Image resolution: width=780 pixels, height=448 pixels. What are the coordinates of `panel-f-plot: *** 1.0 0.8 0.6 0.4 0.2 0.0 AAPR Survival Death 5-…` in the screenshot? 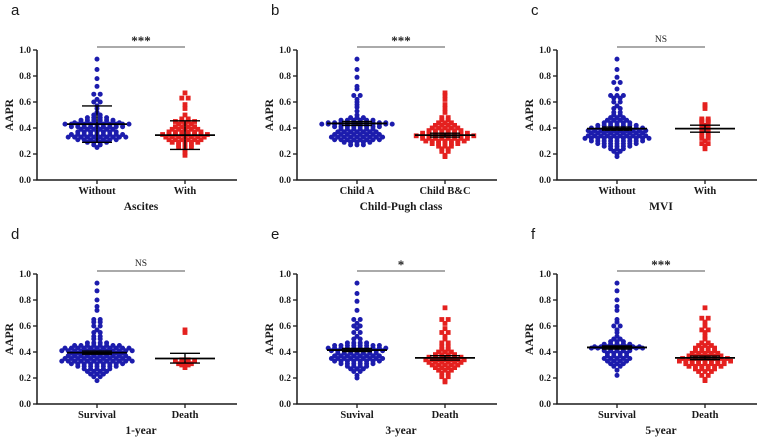 It's located at (640, 347).